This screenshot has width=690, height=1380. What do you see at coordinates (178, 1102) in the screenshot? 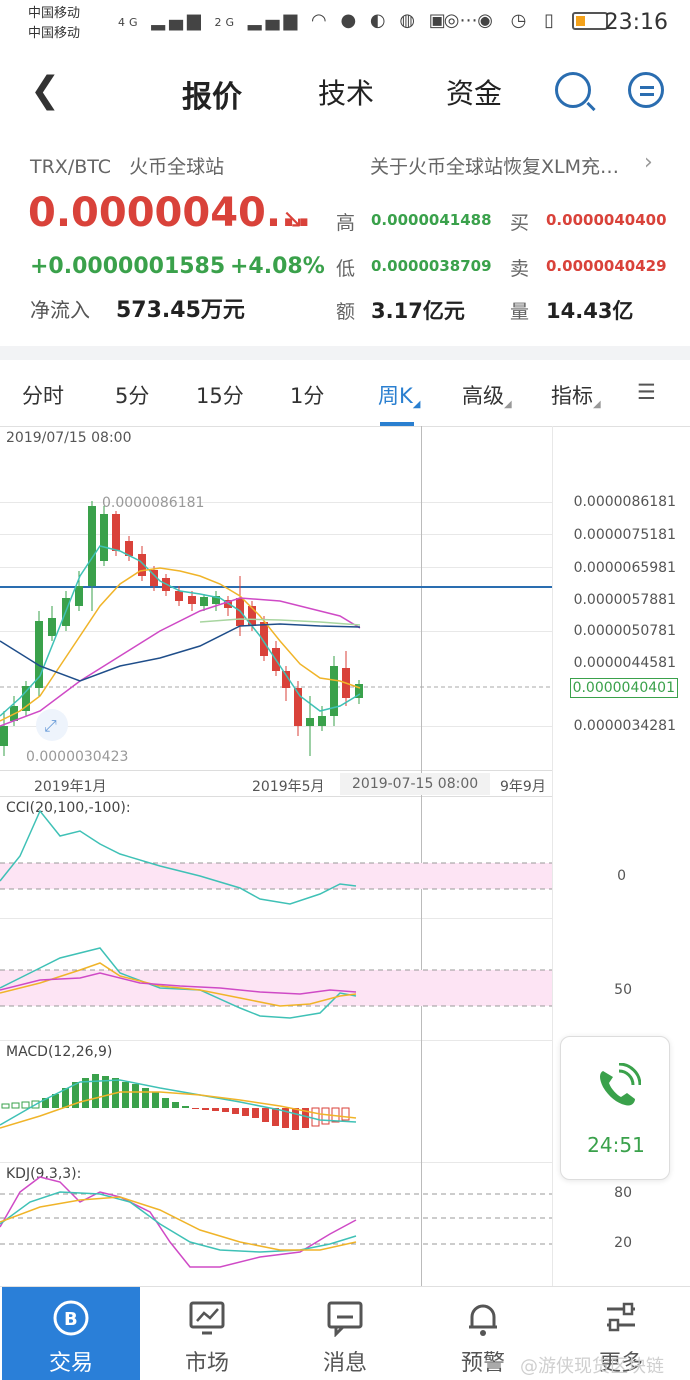
I see `macd-chart` at bounding box center [178, 1102].